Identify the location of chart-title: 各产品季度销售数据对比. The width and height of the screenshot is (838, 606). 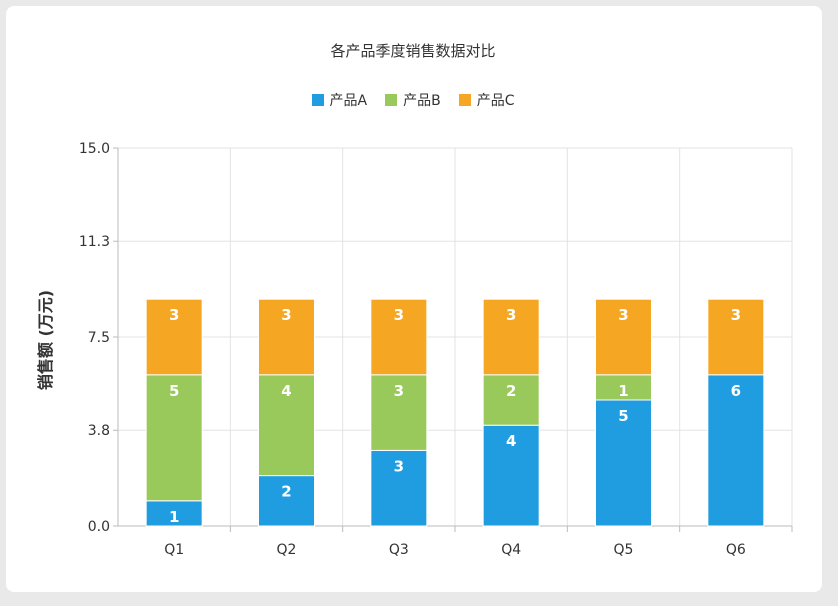
(413, 51).